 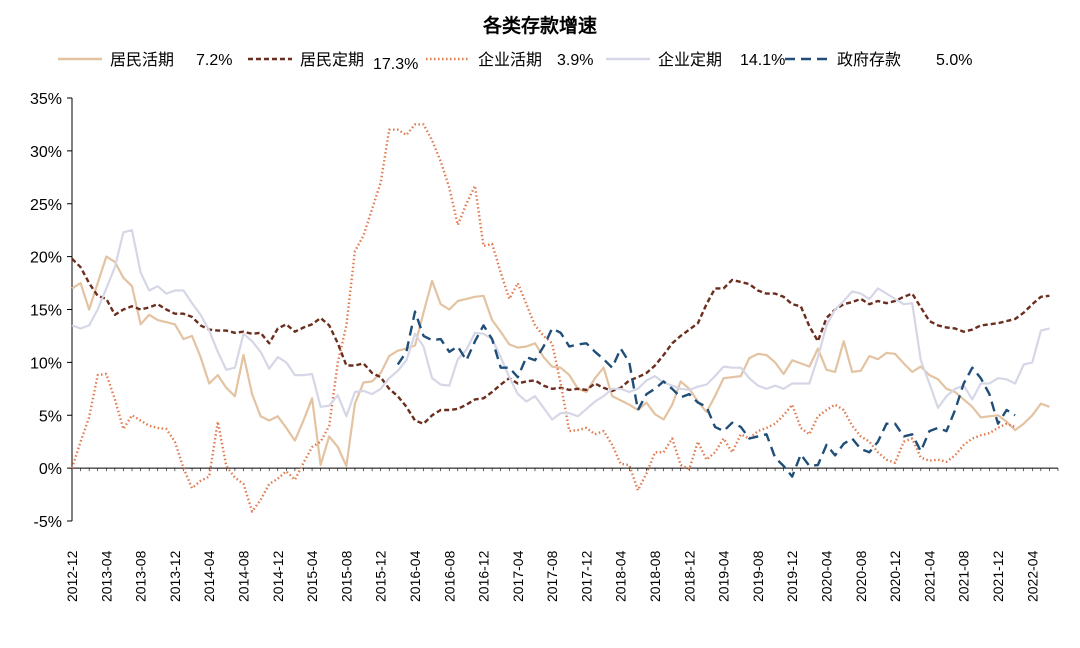 What do you see at coordinates (46, 205) in the screenshot?
I see `y-tick-label: 25%` at bounding box center [46, 205].